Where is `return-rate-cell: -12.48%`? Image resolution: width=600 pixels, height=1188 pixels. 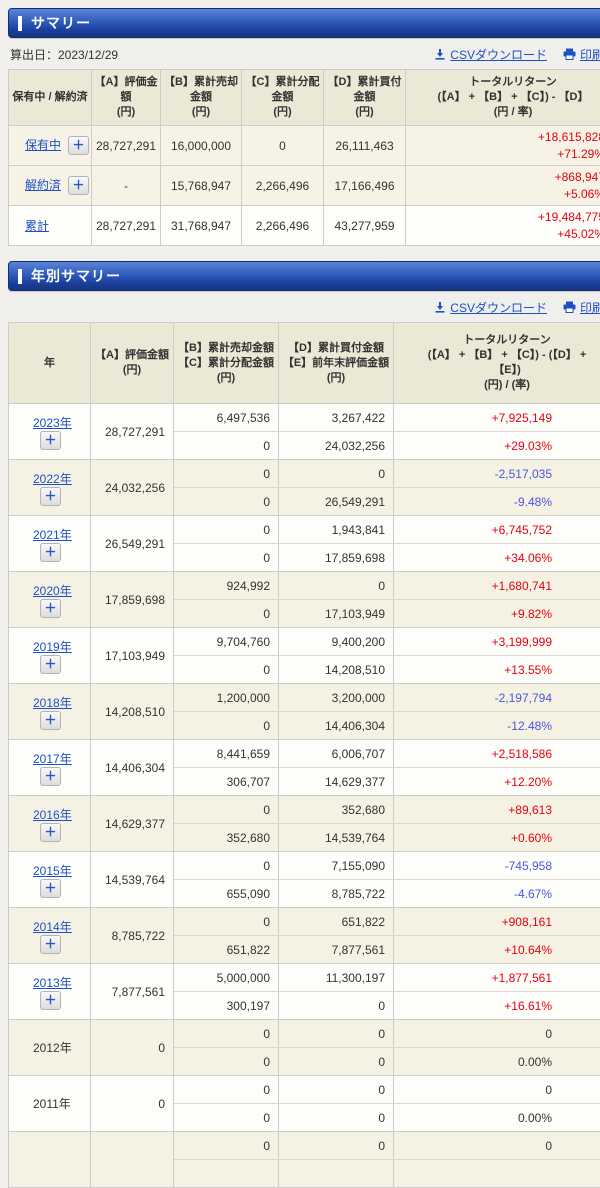
return-rate-cell: -12.48% is located at coordinates (497, 726).